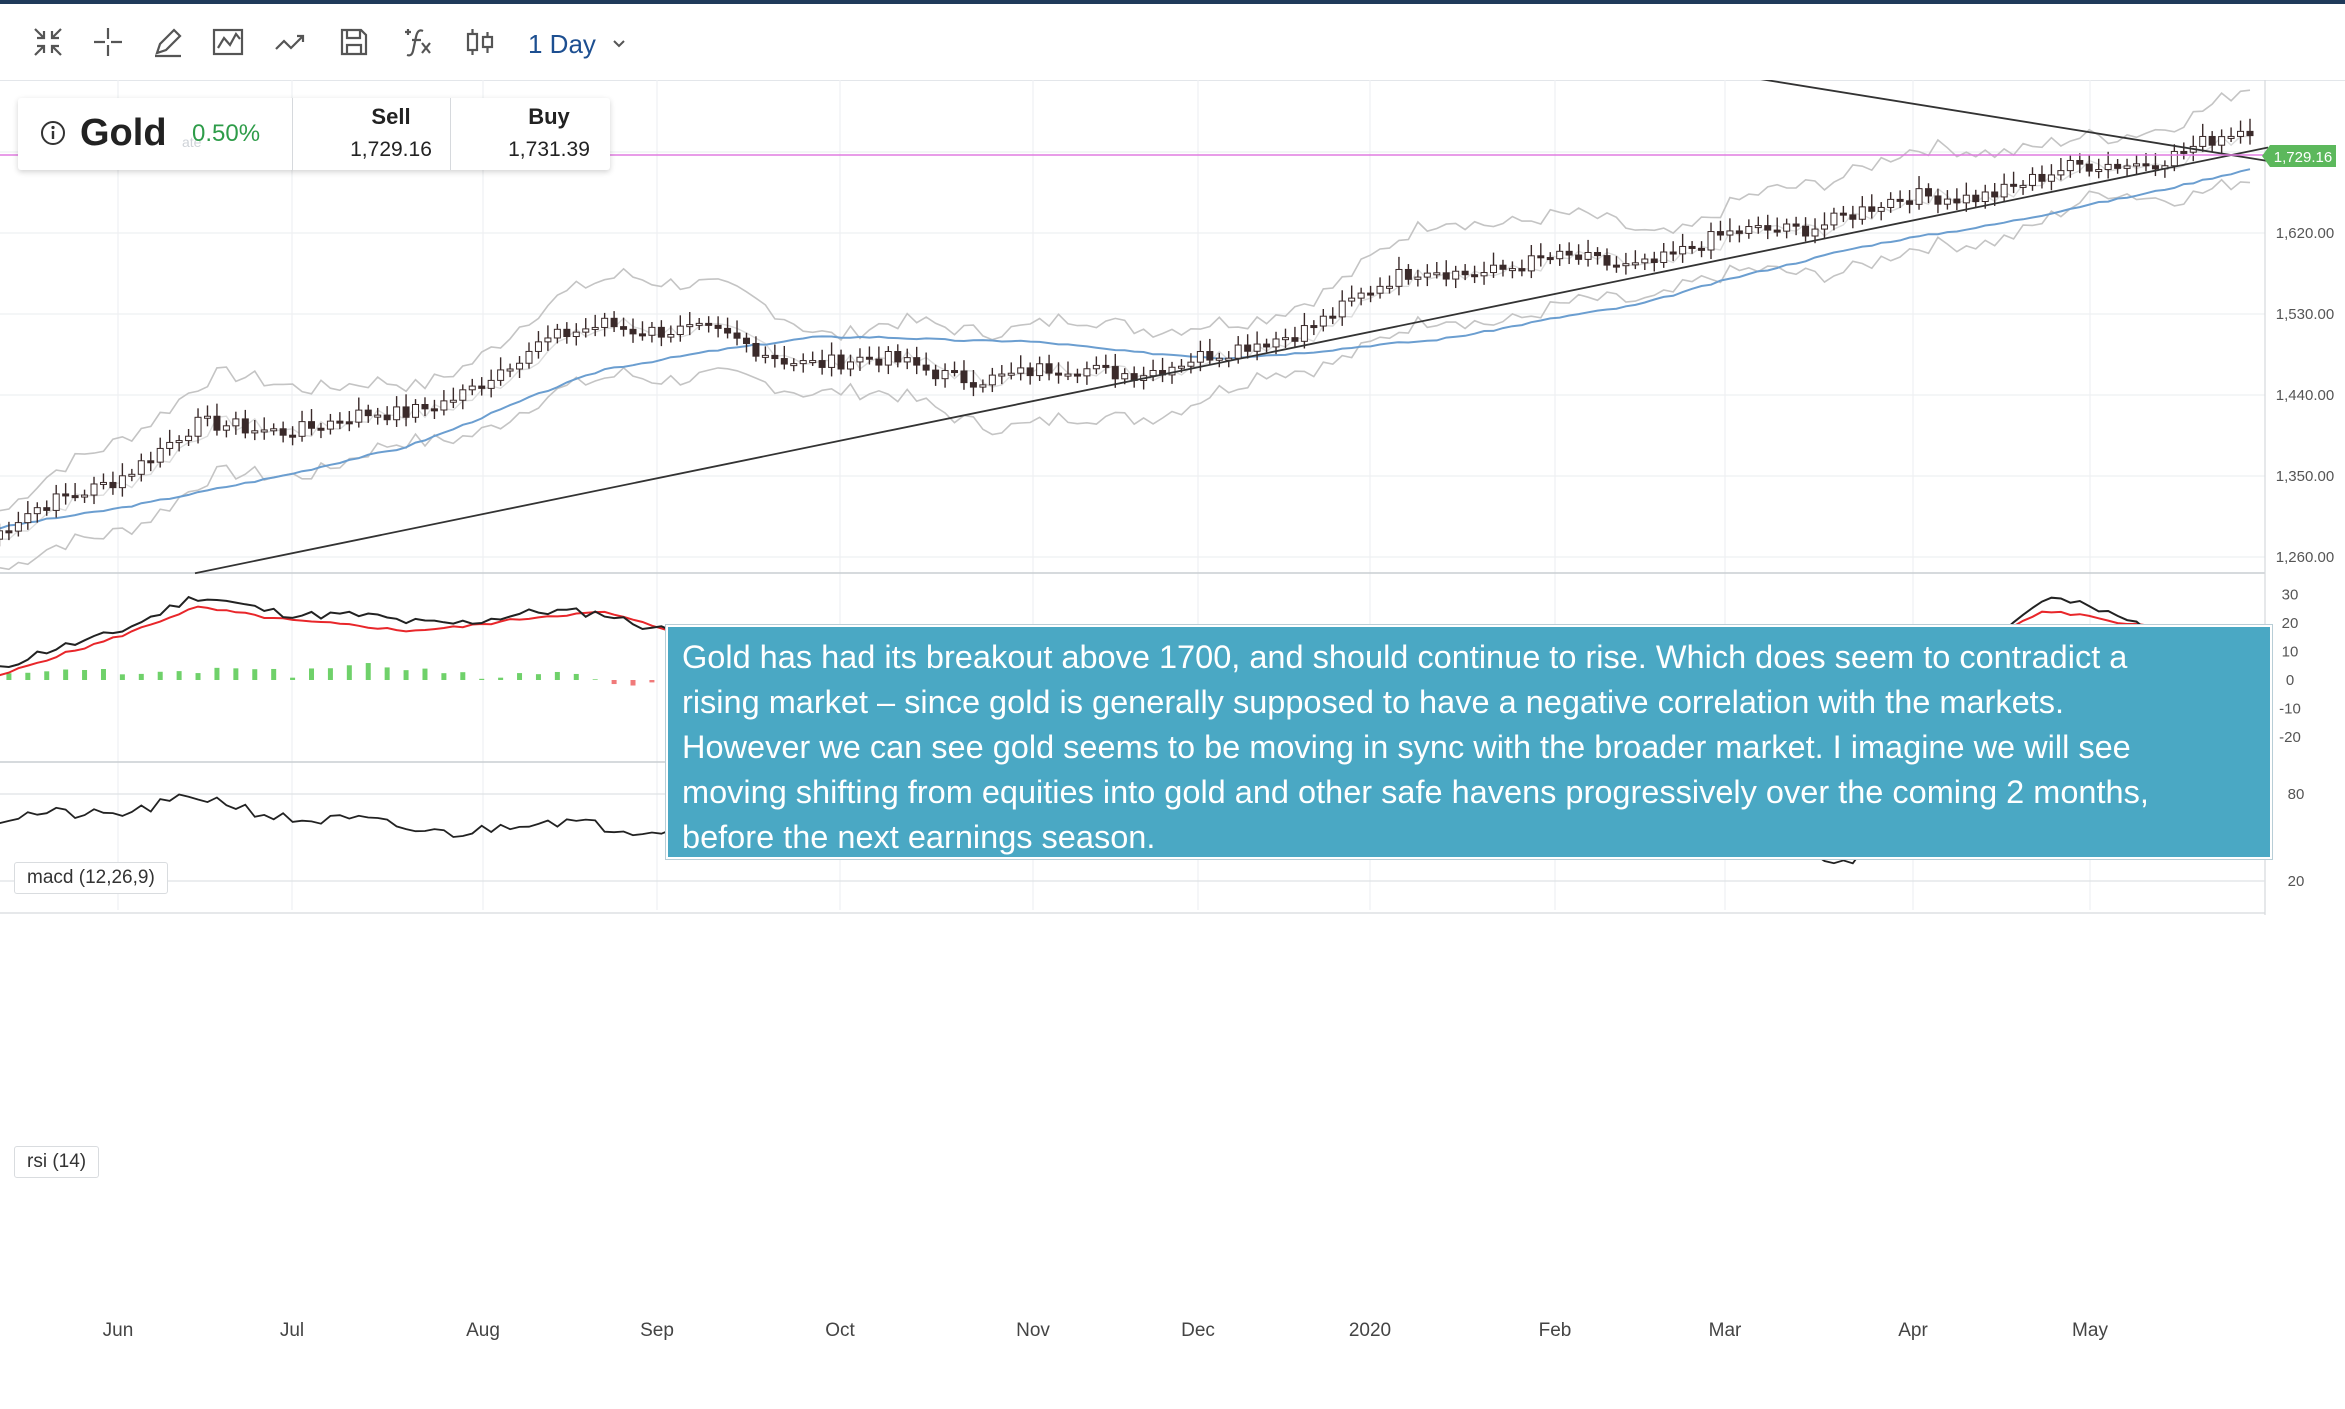  Describe the element at coordinates (354, 42) in the screenshot. I see `save-icon` at that location.